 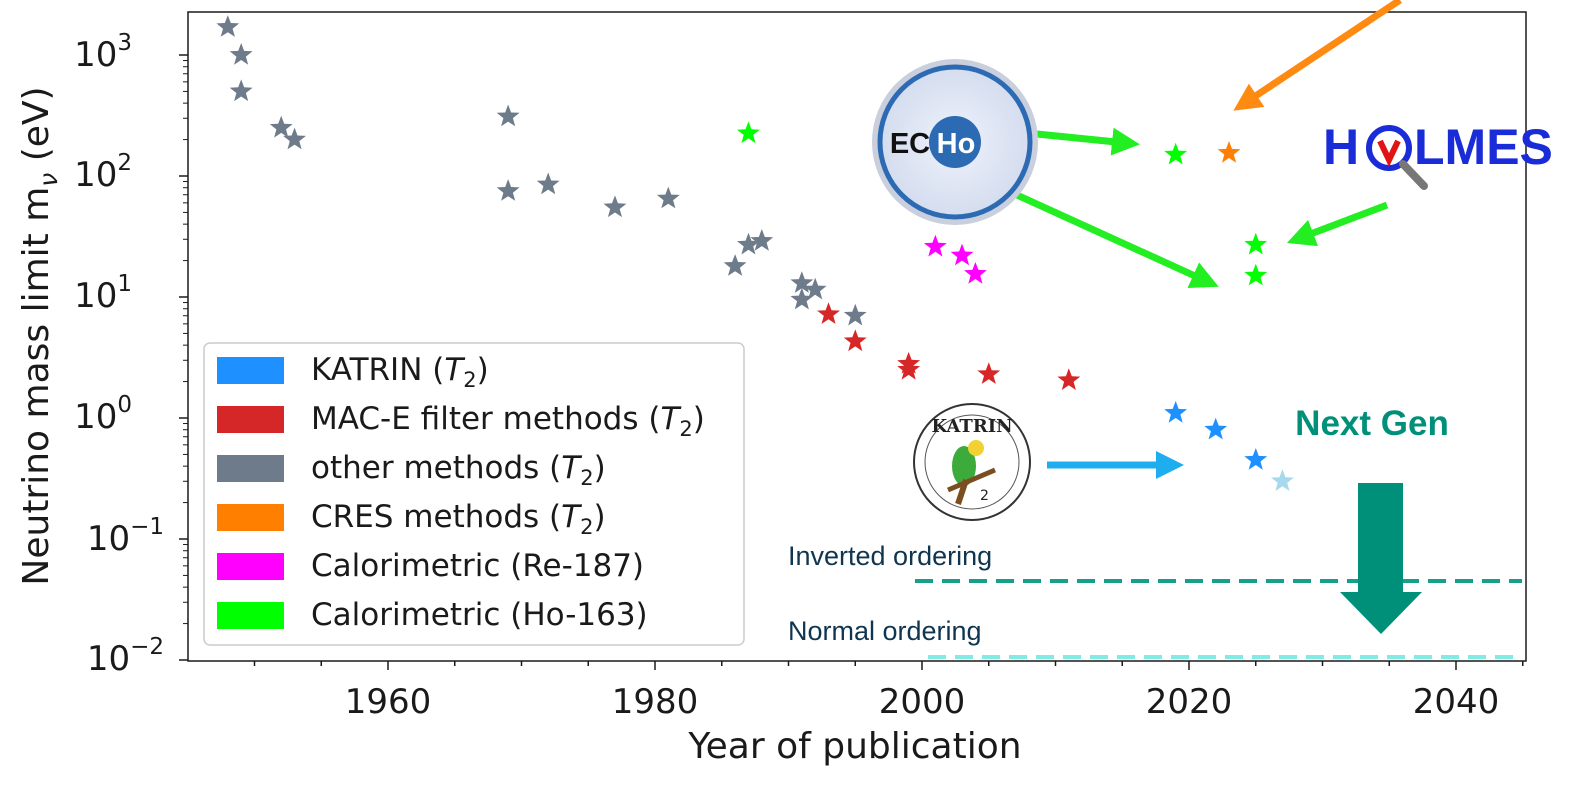 I want to click on x-tick-labels: 1960 1980 2000 2020 2040, so click(x=922, y=702).